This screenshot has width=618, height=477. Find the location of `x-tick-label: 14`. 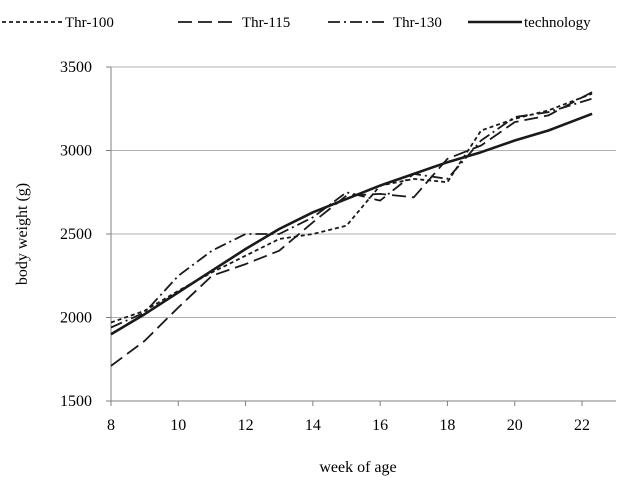

x-tick-label: 14 is located at coordinates (313, 425).